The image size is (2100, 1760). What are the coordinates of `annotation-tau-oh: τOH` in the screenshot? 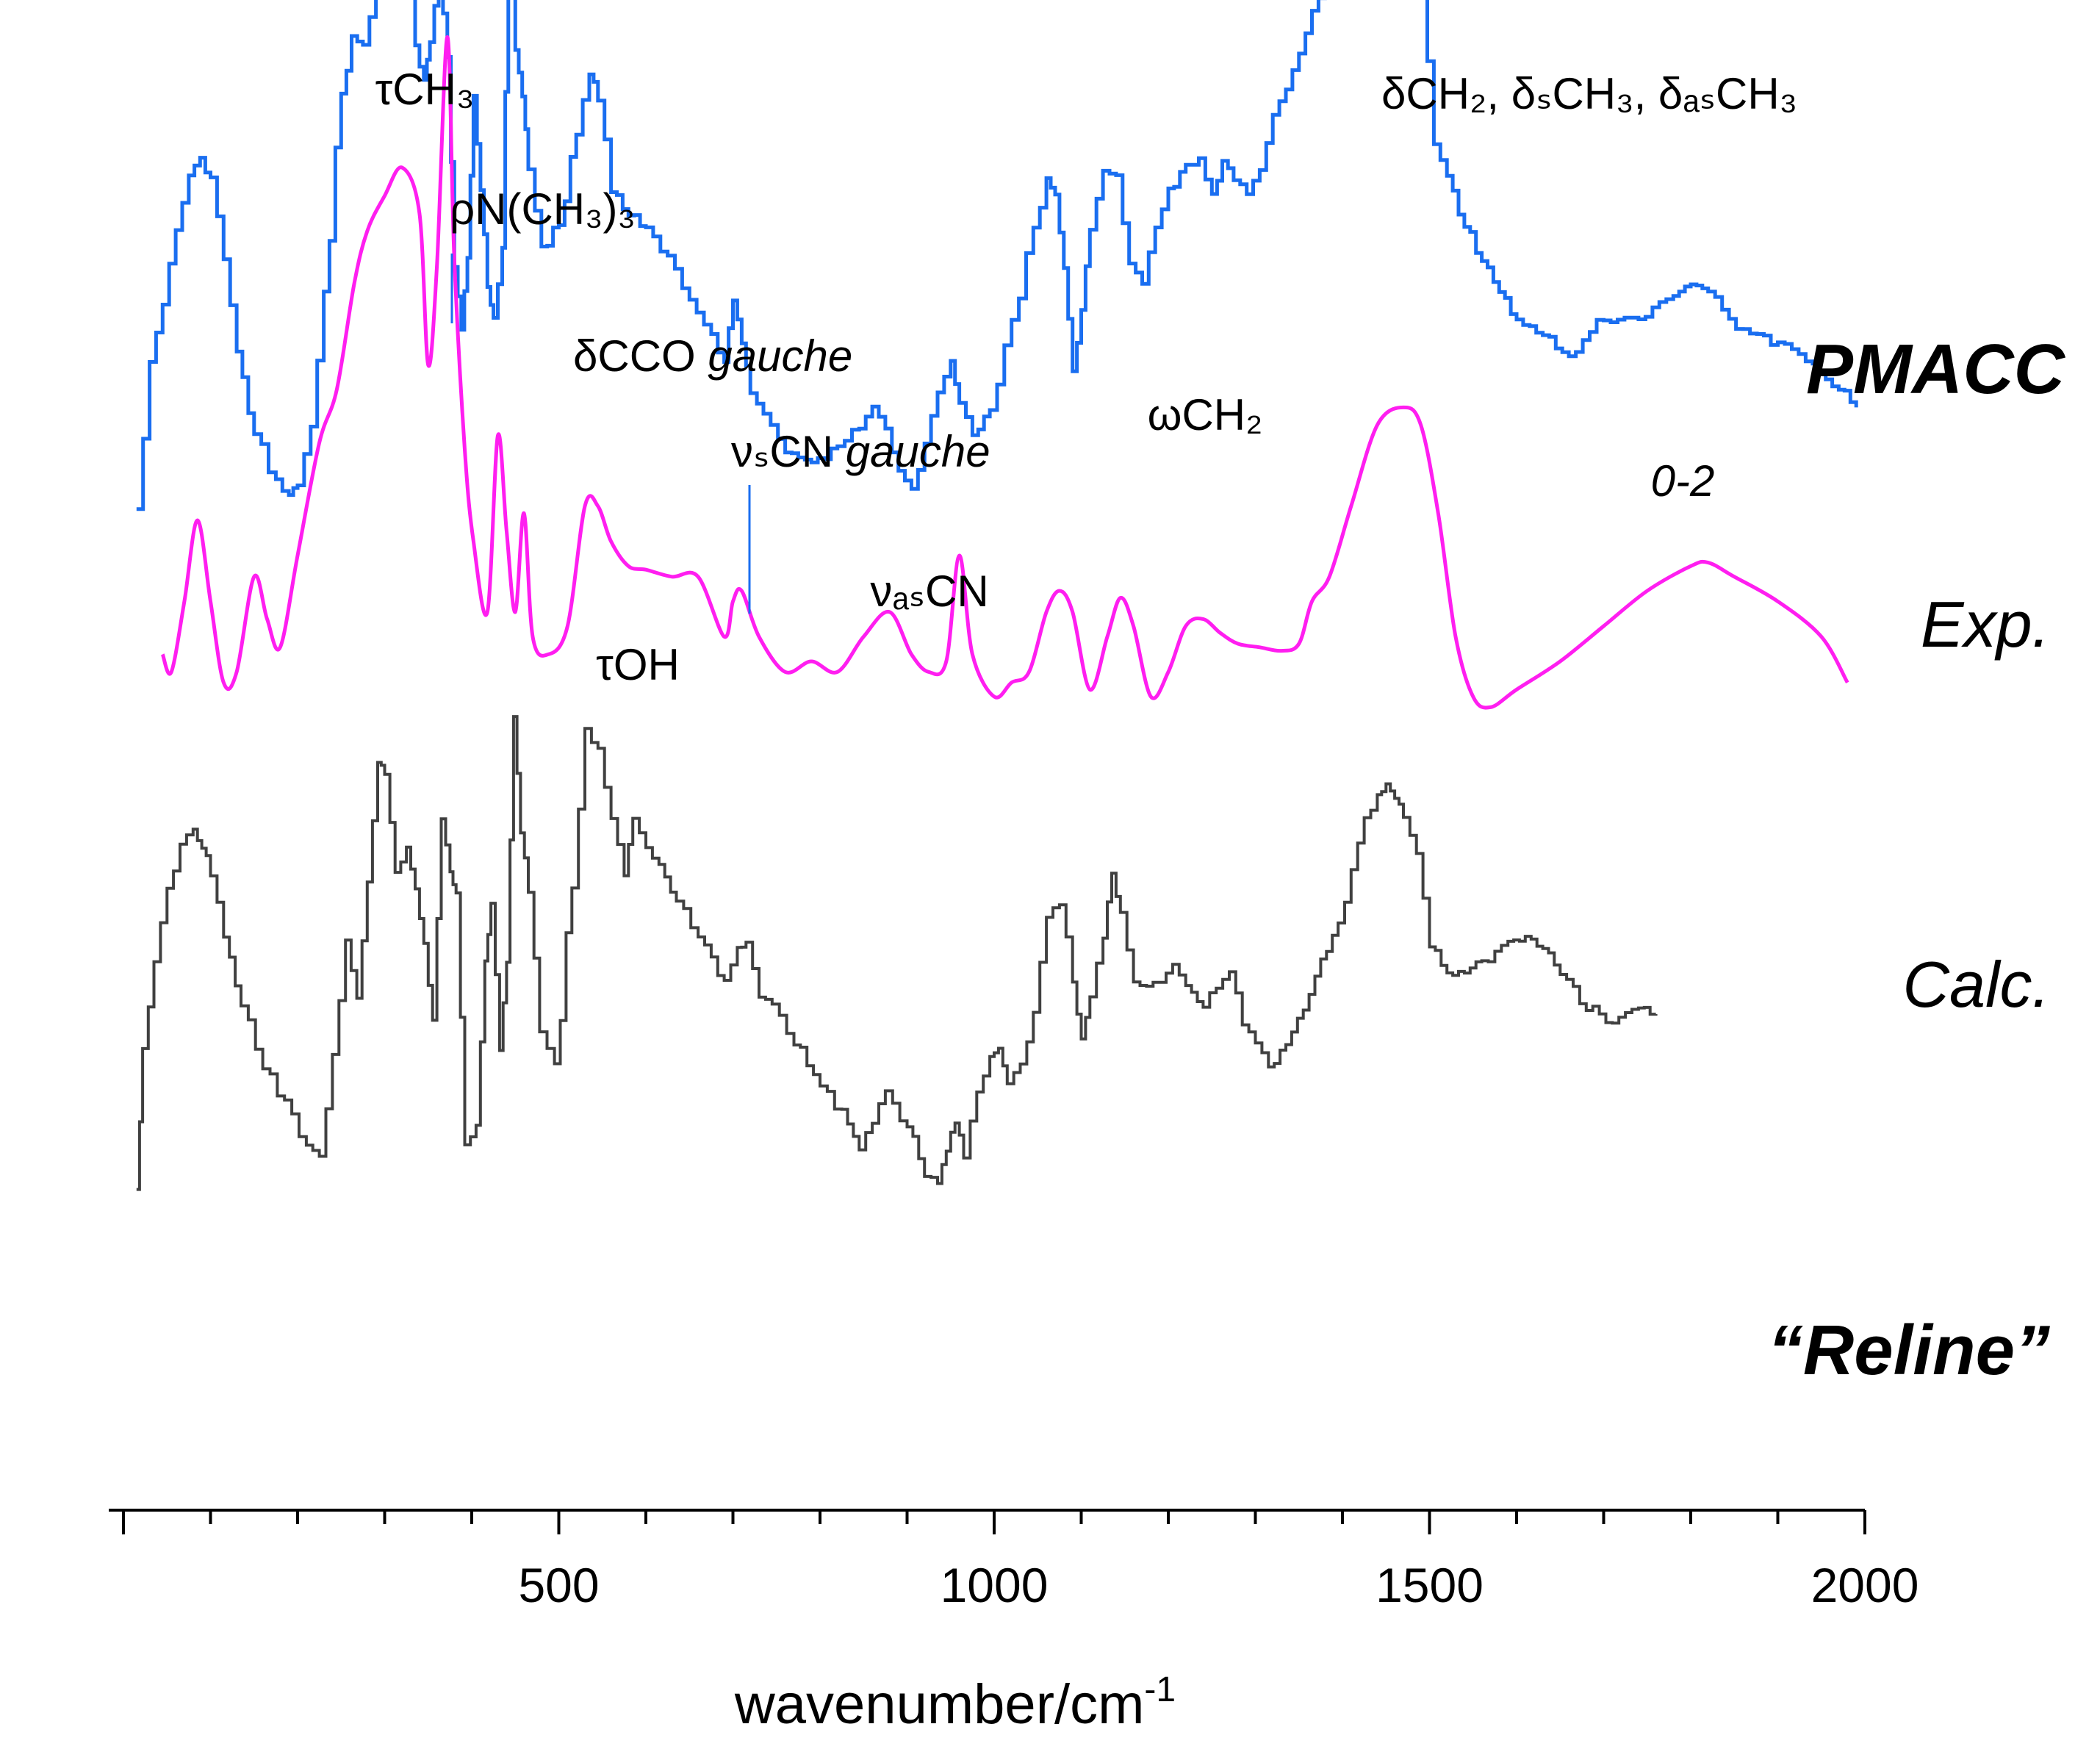 It's located at (638, 665).